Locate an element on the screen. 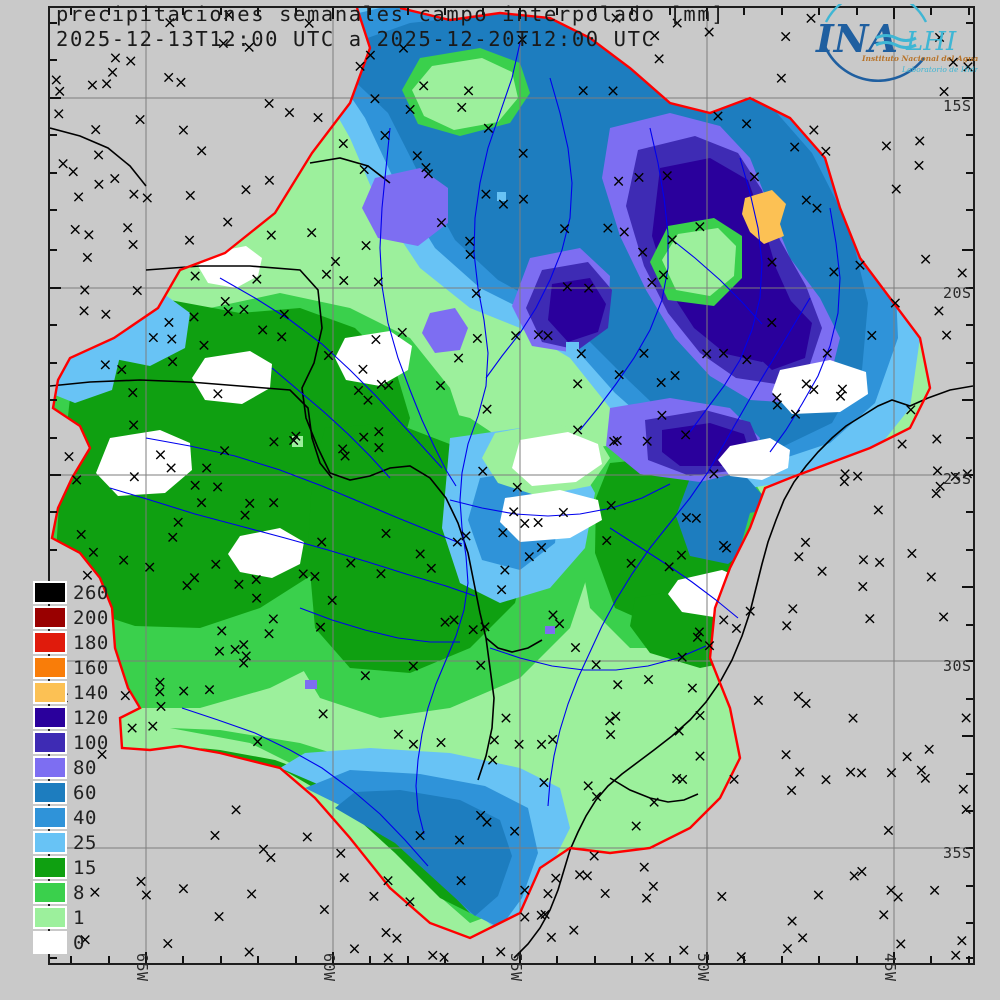 The height and width of the screenshot is (1000, 1000). legend-row: 160 is located at coordinates (76, 667).